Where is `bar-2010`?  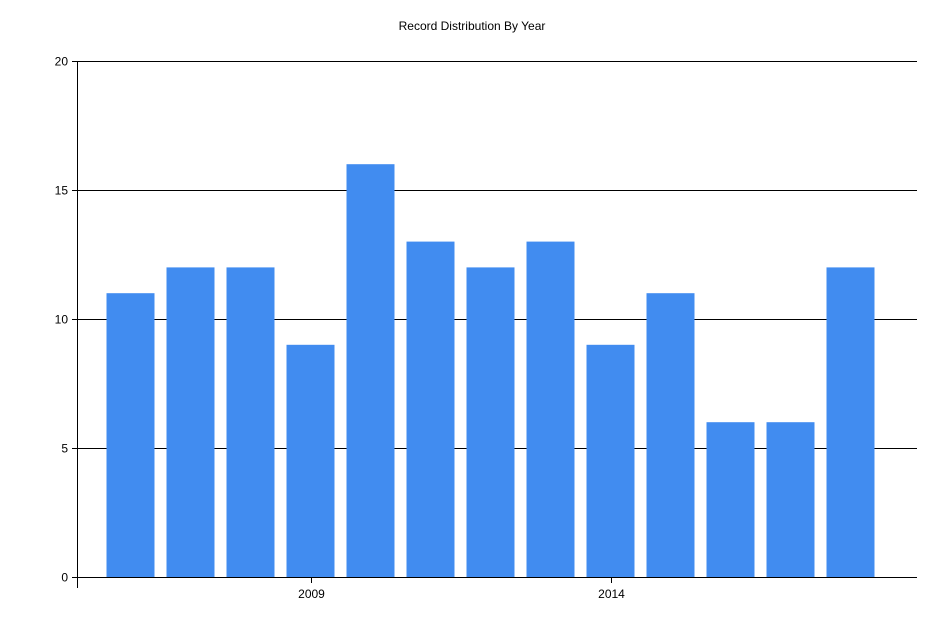 bar-2010 is located at coordinates (370, 370).